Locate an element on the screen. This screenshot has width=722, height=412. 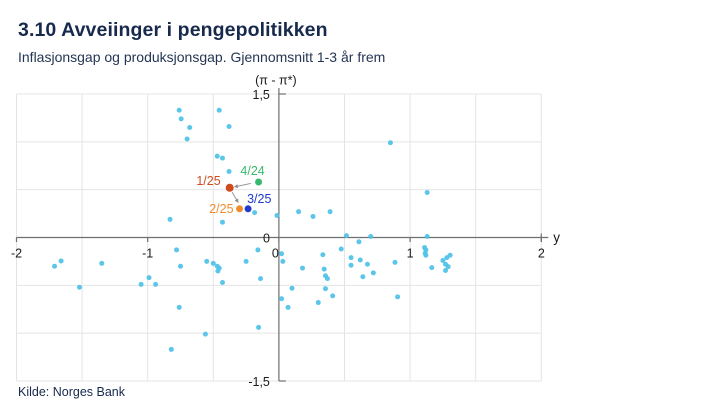
figure-title: 3.10 Avveiinger i pengepolitikken is located at coordinates (173, 30).